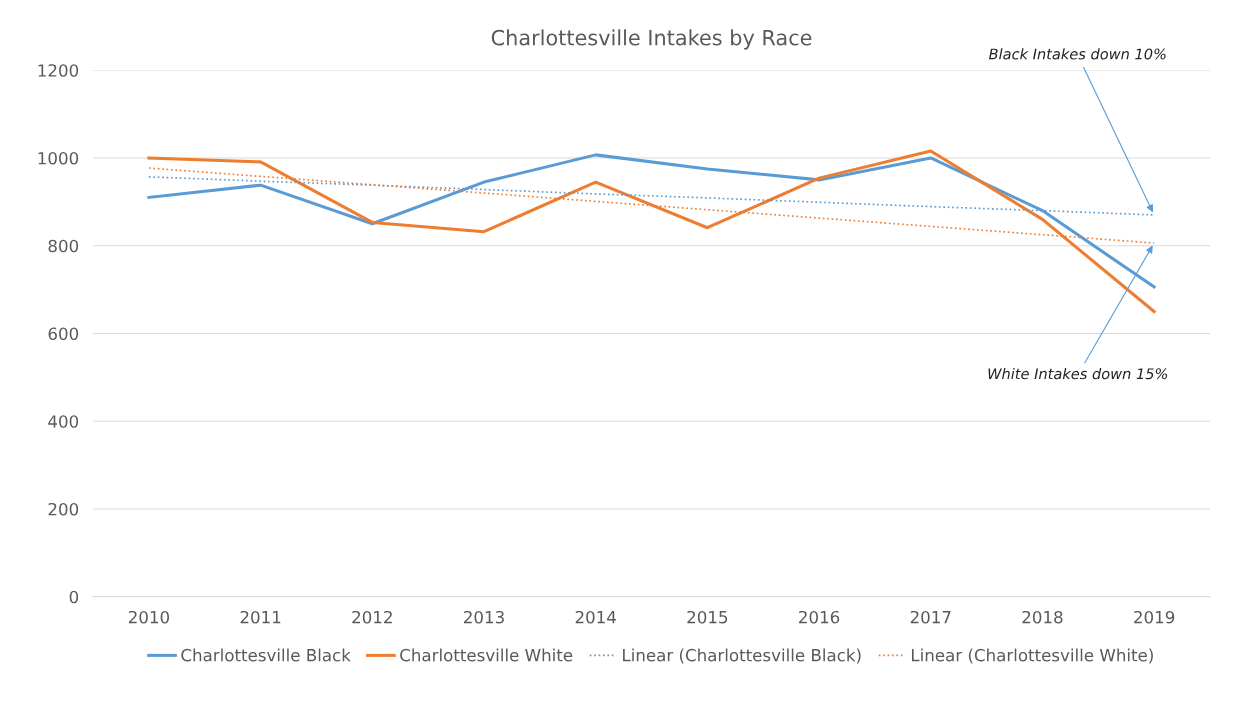 This screenshot has height=702, width=1241. I want to click on annotation: White Intakes down 15%, so click(1078, 373).